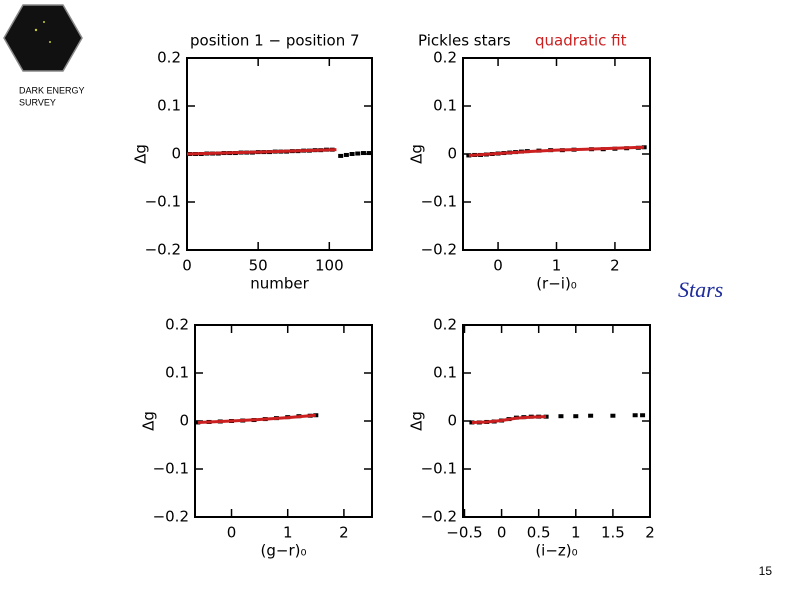 Image resolution: width=794 pixels, height=595 pixels. I want to click on logo-hexagon, so click(43, 38).